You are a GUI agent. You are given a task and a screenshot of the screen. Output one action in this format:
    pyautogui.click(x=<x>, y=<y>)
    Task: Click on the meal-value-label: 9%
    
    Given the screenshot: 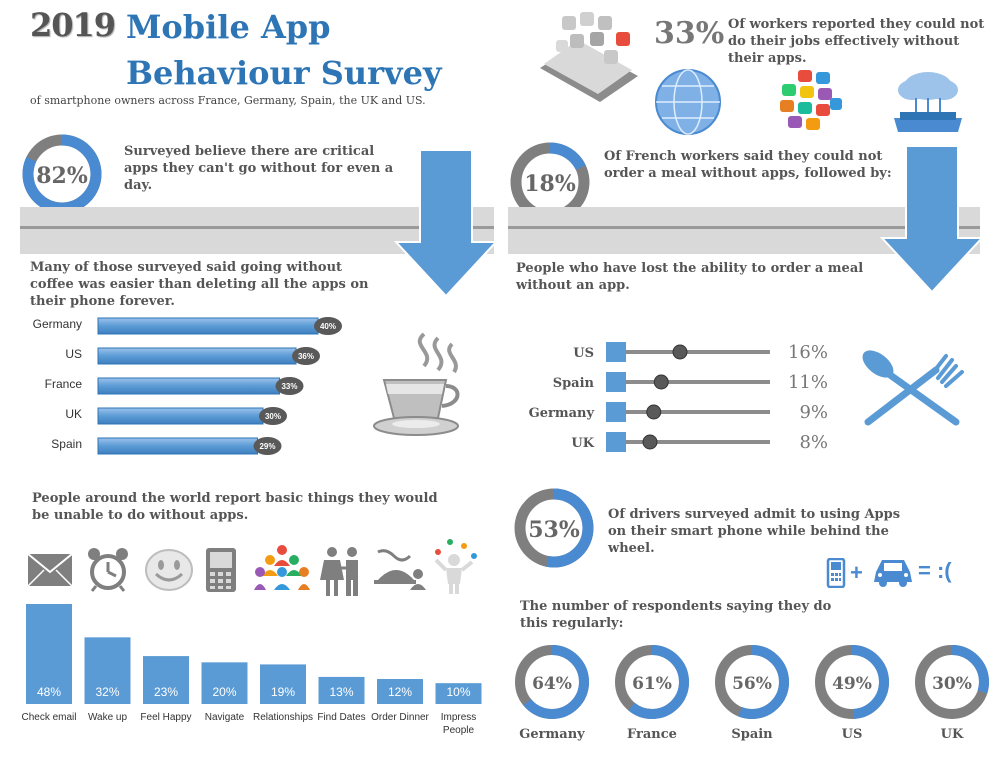 What is the action you would take?
    pyautogui.click(x=813, y=412)
    